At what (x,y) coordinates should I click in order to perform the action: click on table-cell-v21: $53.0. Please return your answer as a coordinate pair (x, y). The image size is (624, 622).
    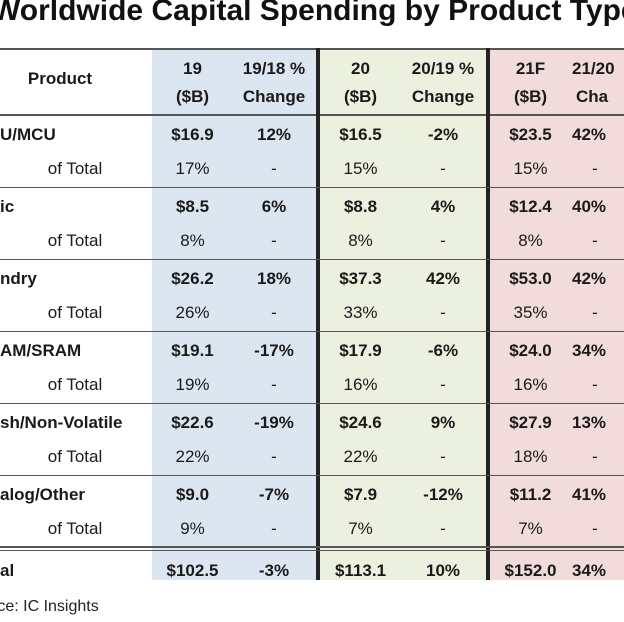
    Looking at the image, I should click on (530, 278).